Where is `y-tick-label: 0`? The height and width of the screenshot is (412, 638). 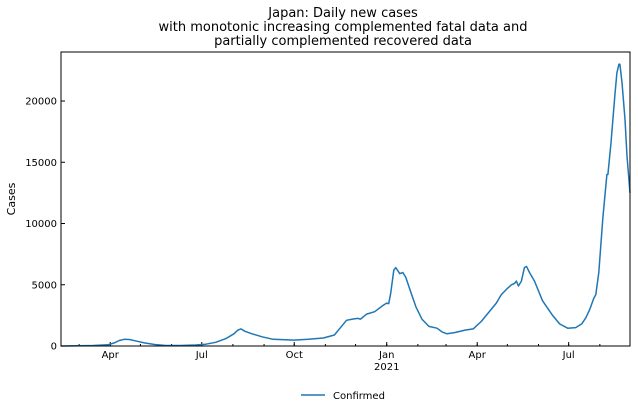 y-tick-label: 0 is located at coordinates (54, 347).